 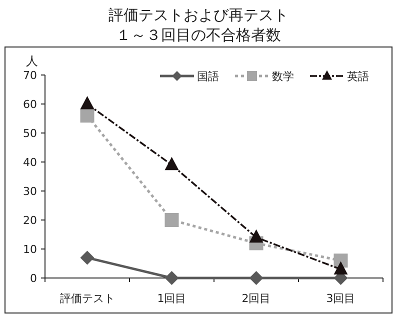 What do you see at coordinates (30, 249) in the screenshot?
I see `y-tick-label: 10` at bounding box center [30, 249].